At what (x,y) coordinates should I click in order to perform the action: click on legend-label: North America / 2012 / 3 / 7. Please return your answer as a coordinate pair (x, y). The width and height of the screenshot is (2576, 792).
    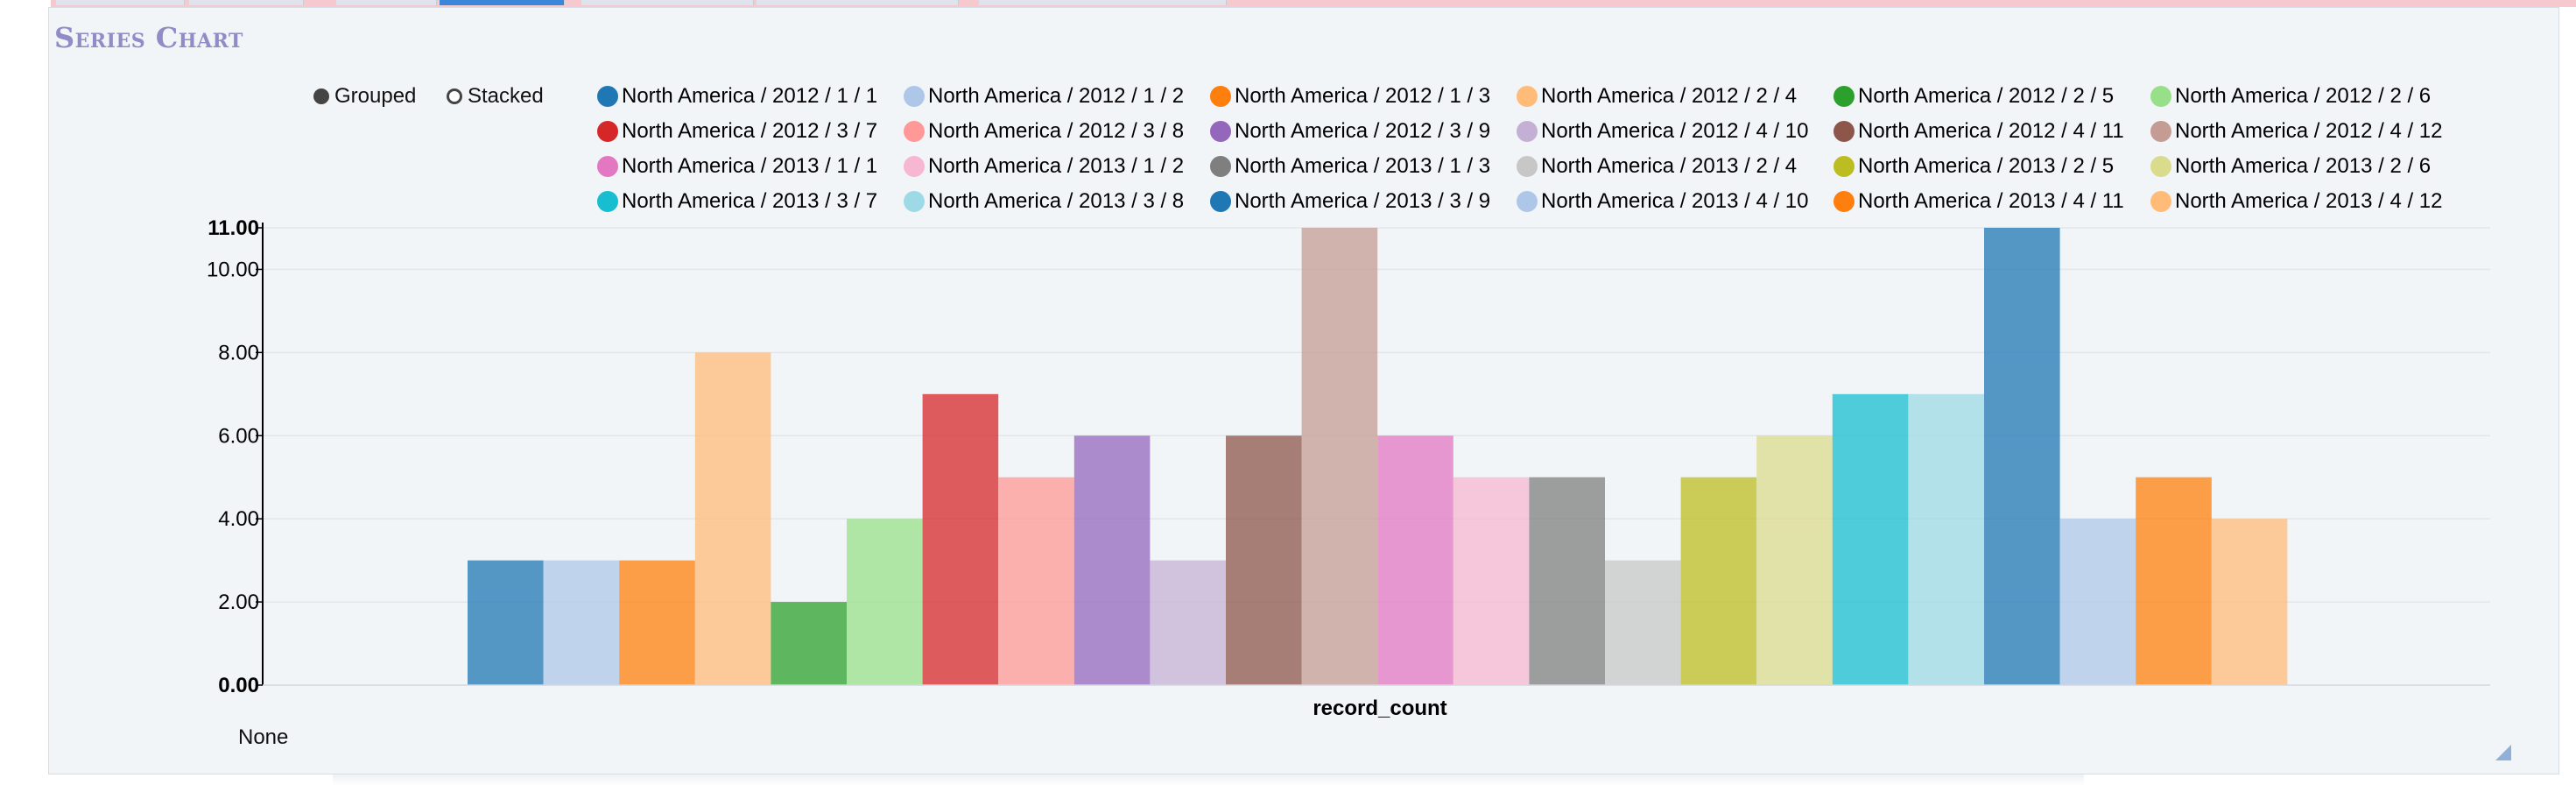
    Looking at the image, I should click on (750, 131).